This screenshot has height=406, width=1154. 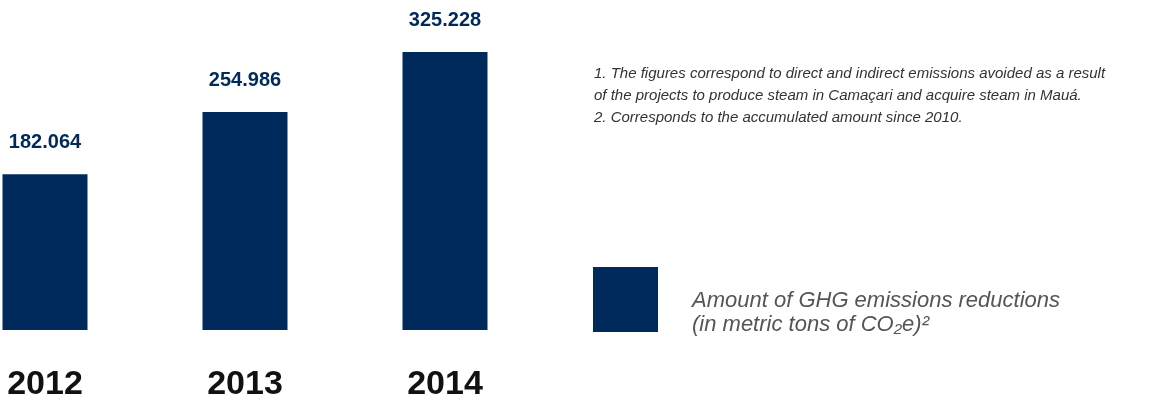 I want to click on data-label: 325.228, so click(x=445, y=19).